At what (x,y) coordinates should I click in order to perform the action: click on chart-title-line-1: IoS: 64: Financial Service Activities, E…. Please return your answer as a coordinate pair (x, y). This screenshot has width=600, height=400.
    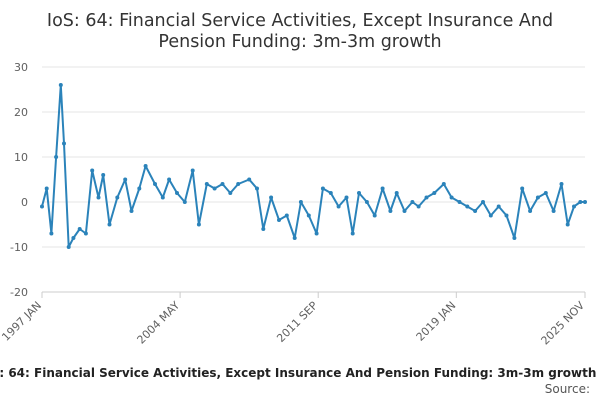
    Looking at the image, I should click on (300, 21).